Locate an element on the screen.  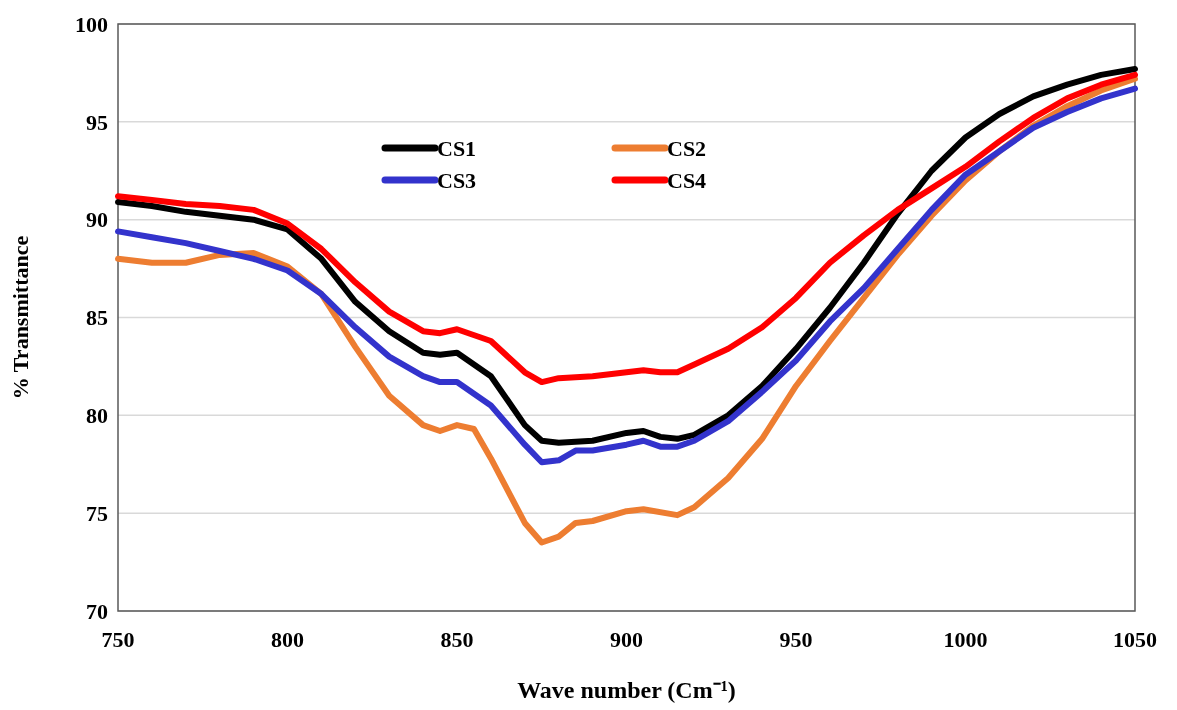
y-axis-title: % Transmittance is located at coordinates (20, 317).